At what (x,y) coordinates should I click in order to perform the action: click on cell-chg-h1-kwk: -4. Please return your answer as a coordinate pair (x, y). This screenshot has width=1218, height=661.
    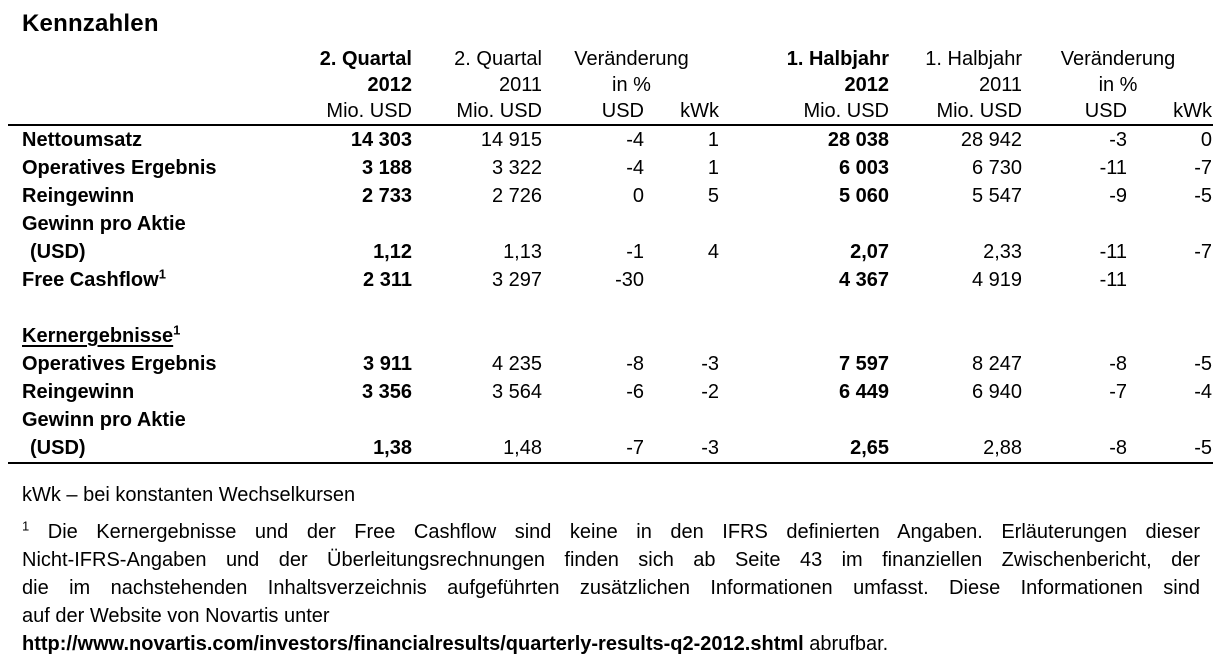
    Looking at the image, I should click on (1203, 392).